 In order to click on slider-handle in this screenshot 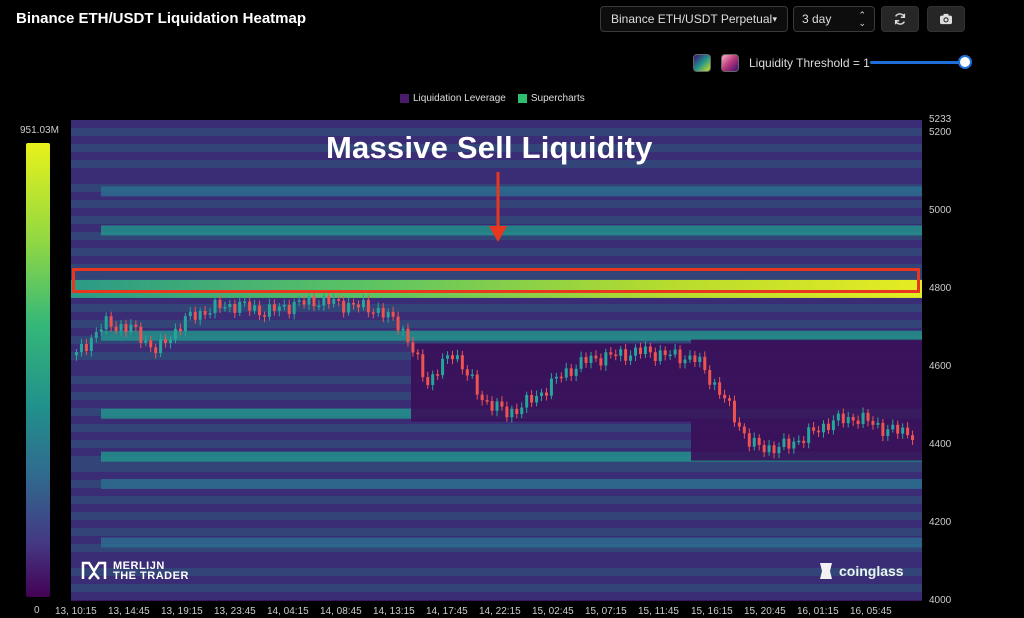, I will do `click(965, 62)`.